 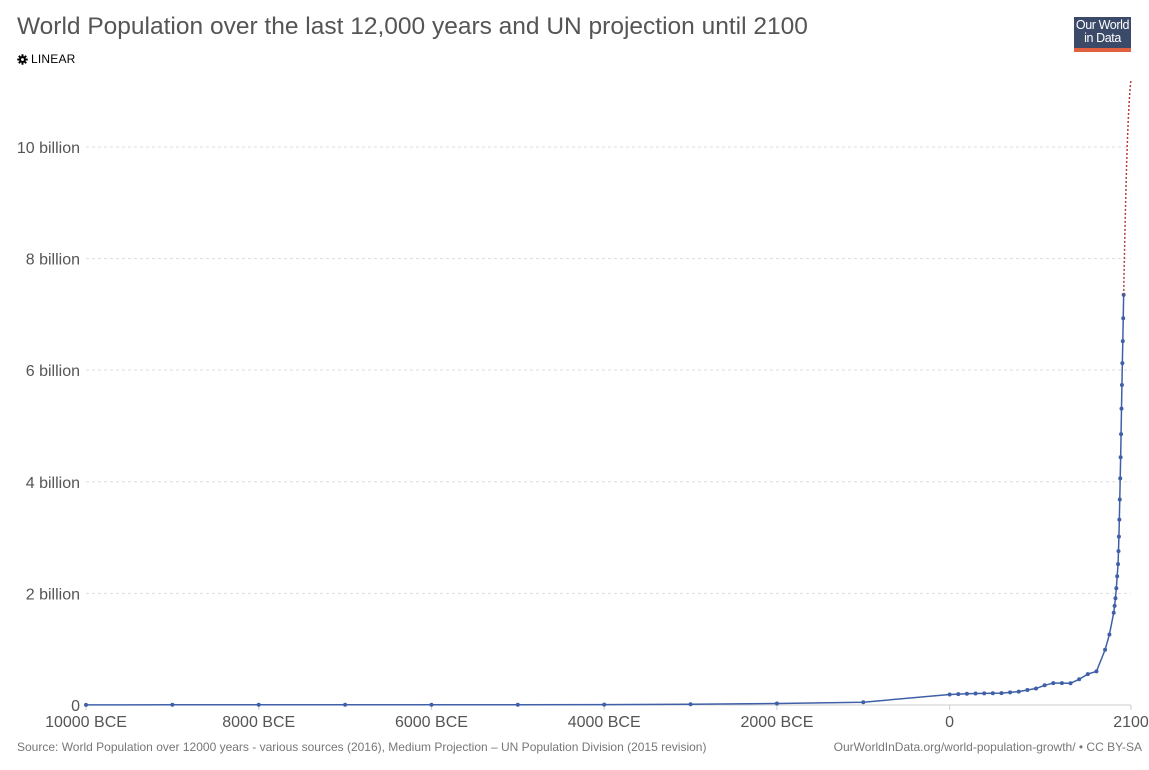 What do you see at coordinates (22, 59) in the screenshot?
I see `gear-icon` at bounding box center [22, 59].